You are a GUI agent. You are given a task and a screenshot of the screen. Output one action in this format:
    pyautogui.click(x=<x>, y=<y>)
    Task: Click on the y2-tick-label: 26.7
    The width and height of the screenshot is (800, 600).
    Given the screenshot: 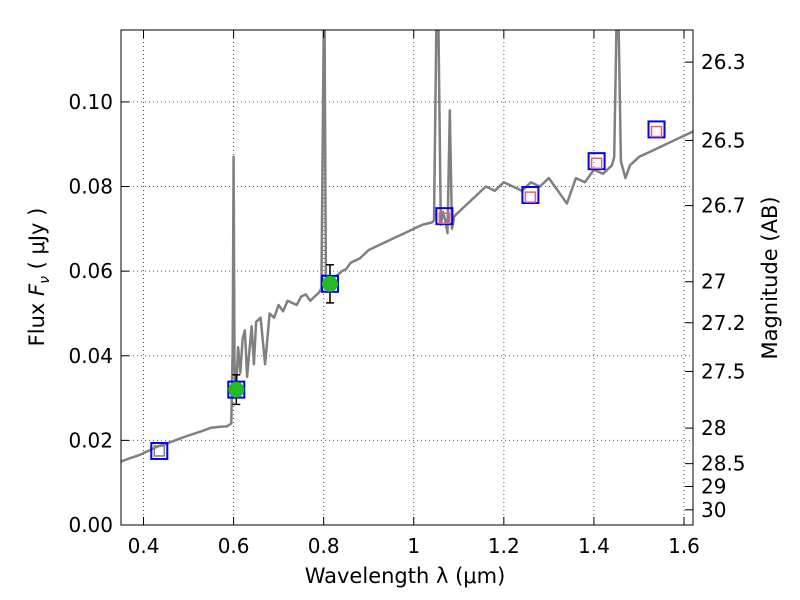 What is the action you would take?
    pyautogui.click(x=723, y=206)
    